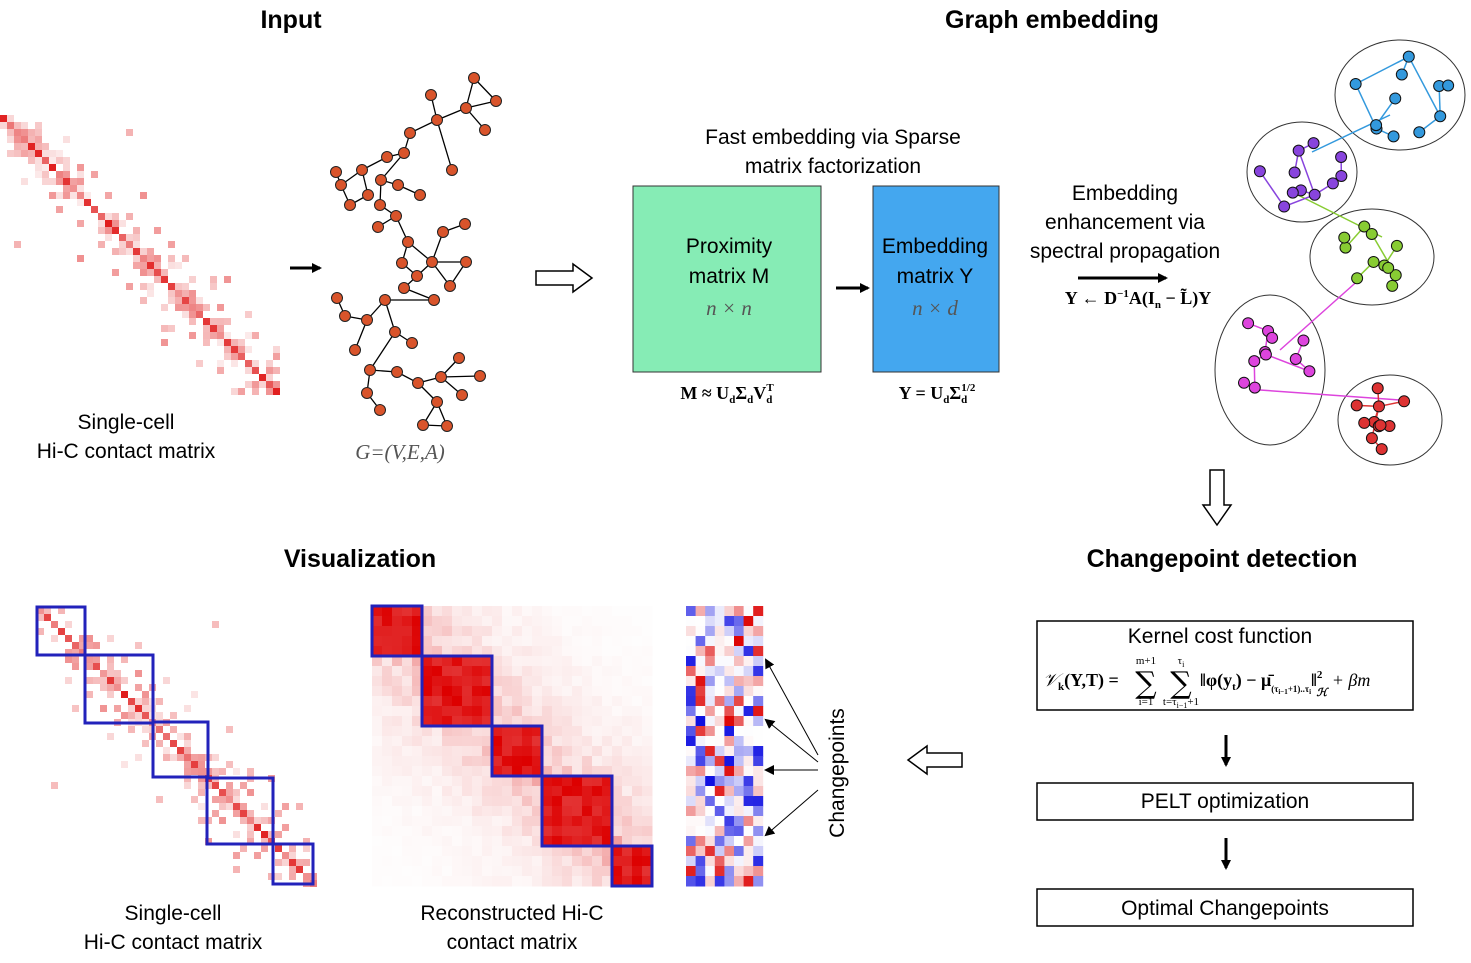 This screenshot has width=1471, height=963. What do you see at coordinates (1285, 684) in the screenshot?
I see `formula: ‖φ(yt) − μ̄(τi−1+1)..τi‖2 ℋ + βm` at bounding box center [1285, 684].